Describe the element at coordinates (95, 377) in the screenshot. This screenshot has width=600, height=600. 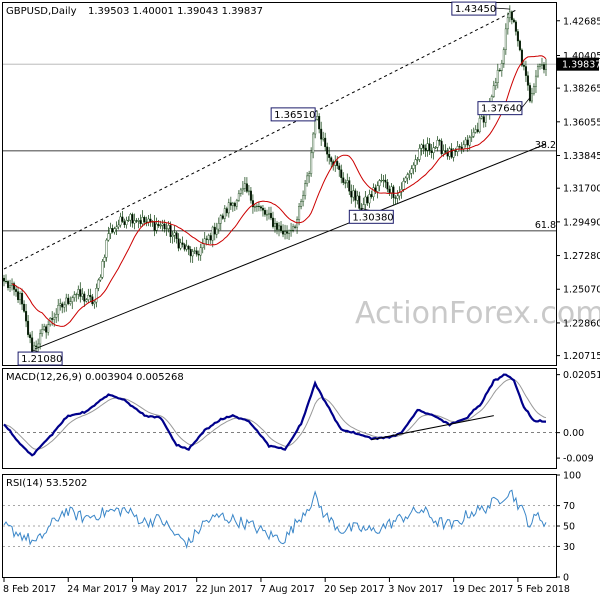
I see `macd-panel-title: MACD(12,26,9) 0.003904 0.005268` at that location.